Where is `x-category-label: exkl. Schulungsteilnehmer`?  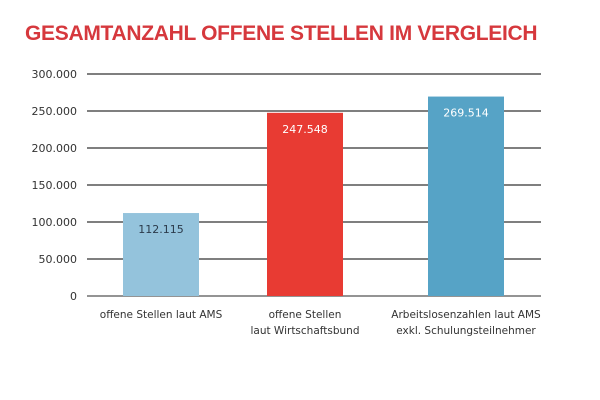
x-category-label: exkl. Schulungsteilnehmer is located at coordinates (466, 331).